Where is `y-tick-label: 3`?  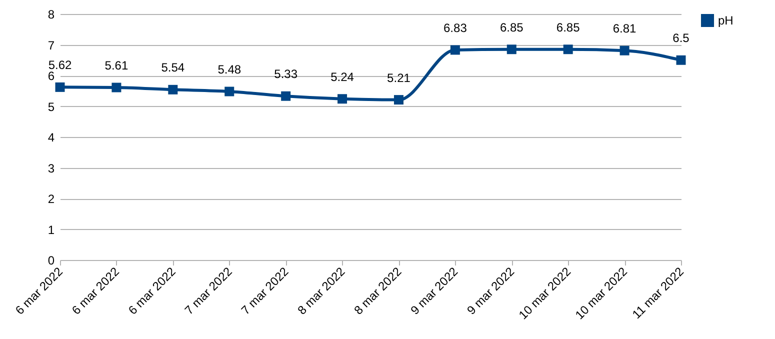
y-tick-label: 3 is located at coordinates (51, 168).